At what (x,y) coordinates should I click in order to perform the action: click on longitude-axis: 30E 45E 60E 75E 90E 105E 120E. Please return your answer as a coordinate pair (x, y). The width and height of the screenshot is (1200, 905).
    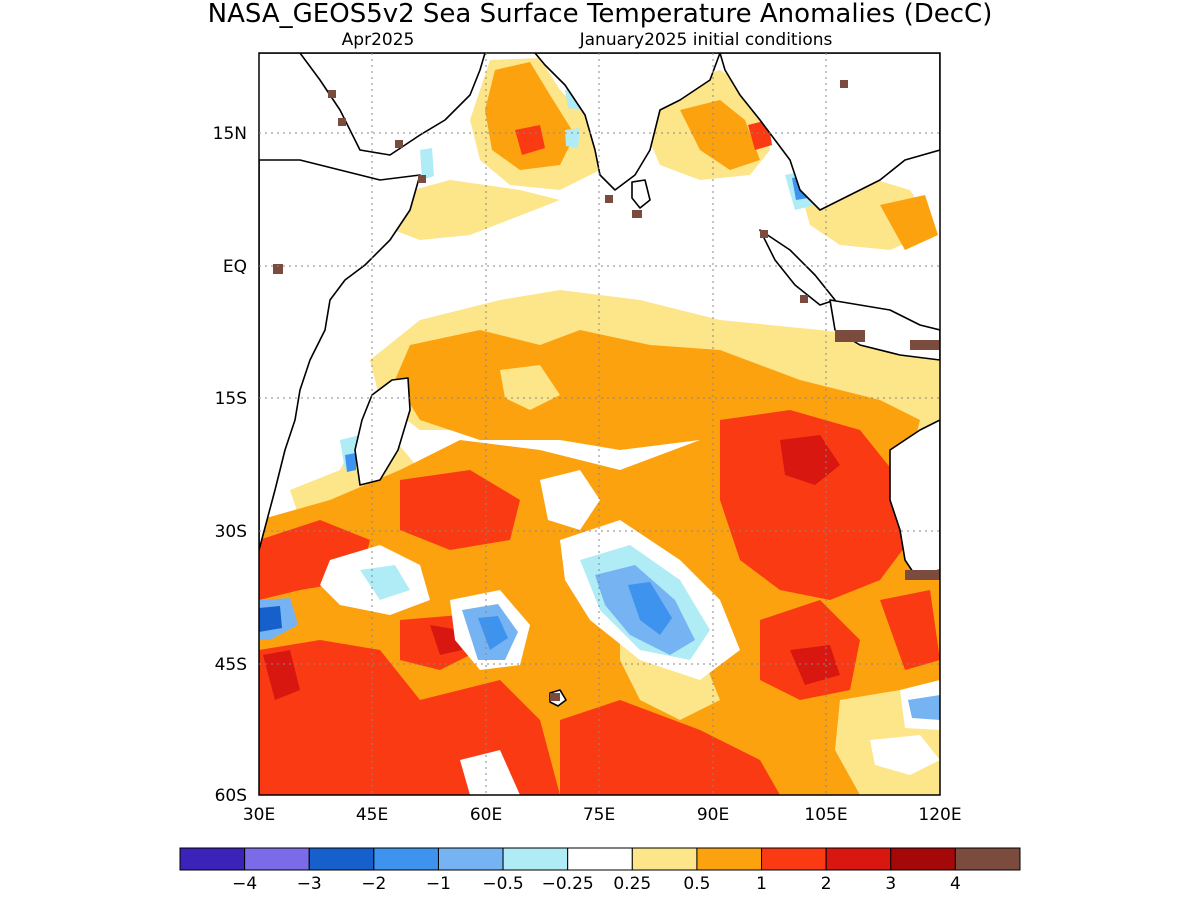
    Looking at the image, I should click on (602, 815).